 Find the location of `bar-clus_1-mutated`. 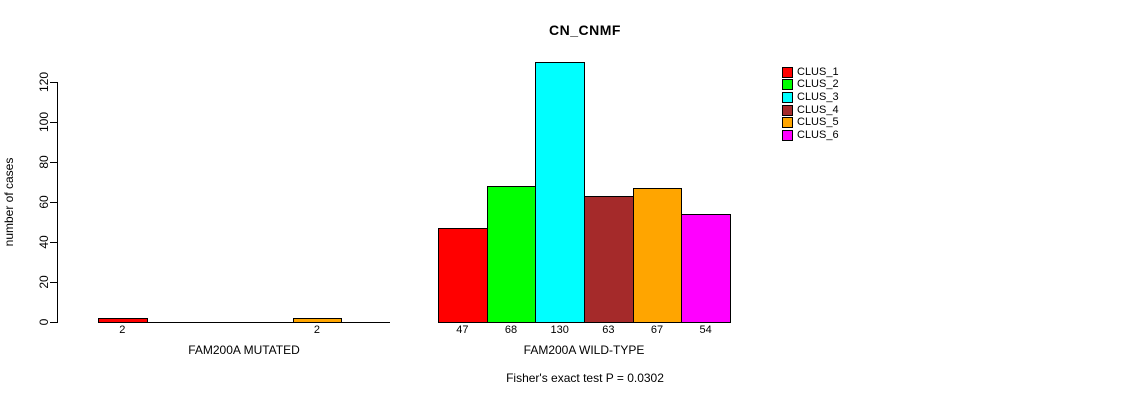

bar-clus_1-mutated is located at coordinates (123, 320).